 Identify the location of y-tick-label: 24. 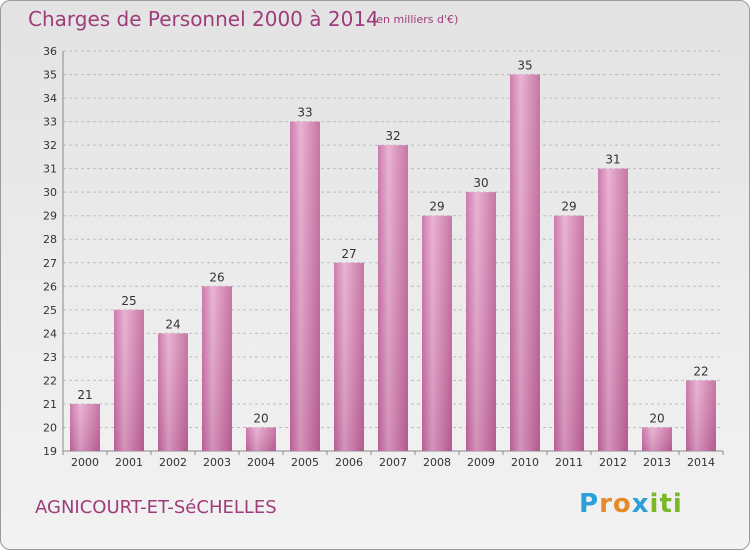
(50, 333).